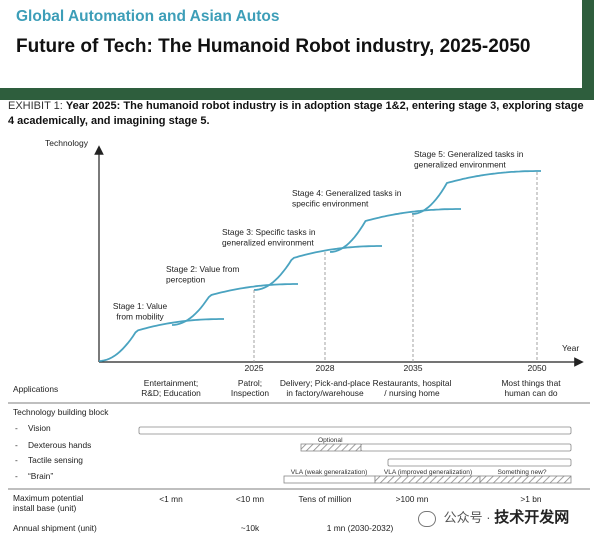 Image resolution: width=596 pixels, height=540 pixels. What do you see at coordinates (531, 499) in the screenshot?
I see `install-base-cell: >1 bn` at bounding box center [531, 499].